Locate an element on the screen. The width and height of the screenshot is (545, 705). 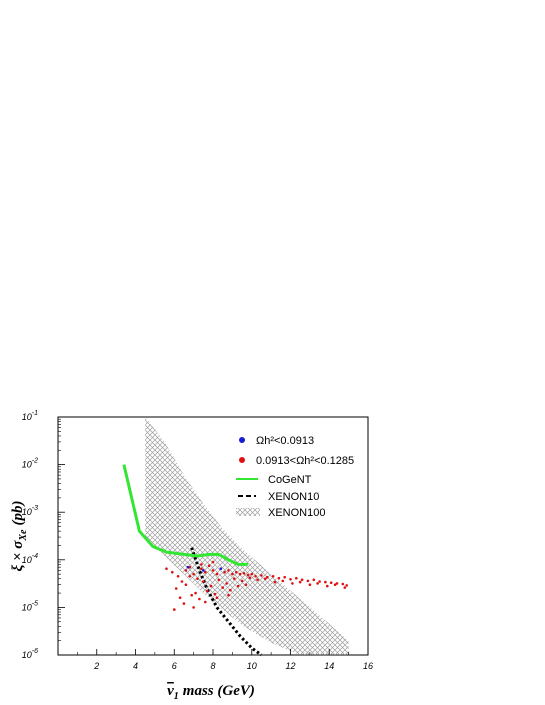
cogent-line is located at coordinates (185, 515).